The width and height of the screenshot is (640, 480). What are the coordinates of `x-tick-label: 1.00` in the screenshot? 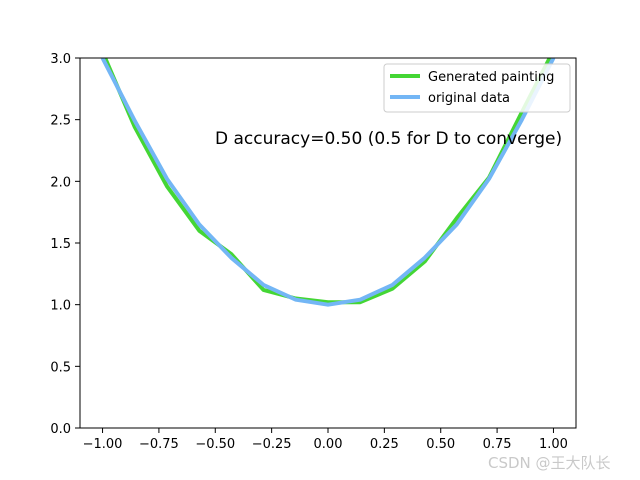 It's located at (553, 444).